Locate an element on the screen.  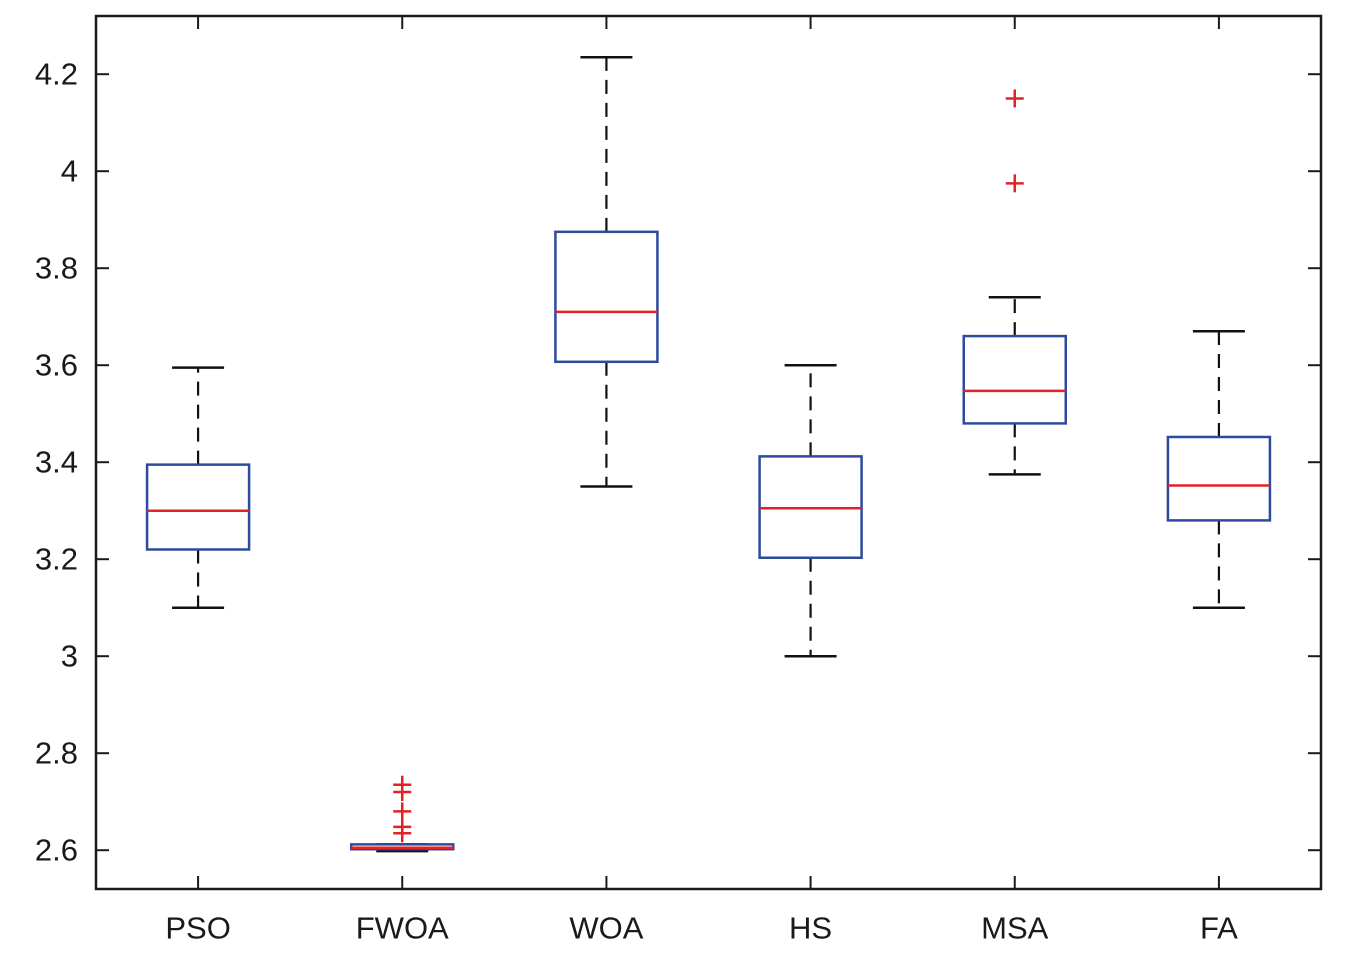
x-tick-label: HS is located at coordinates (810, 928).